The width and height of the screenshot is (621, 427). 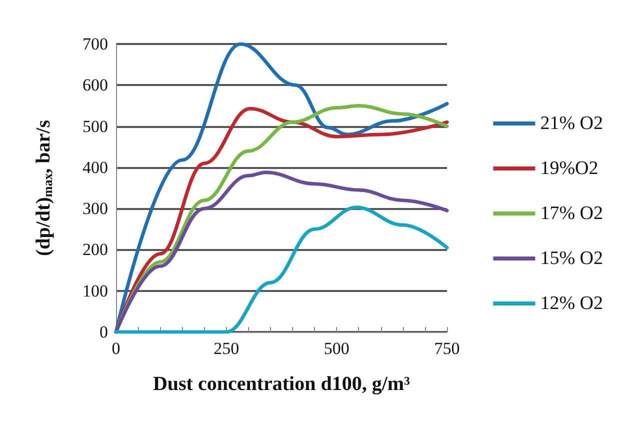 What do you see at coordinates (572, 258) in the screenshot?
I see `legend-label: 15% O2` at bounding box center [572, 258].